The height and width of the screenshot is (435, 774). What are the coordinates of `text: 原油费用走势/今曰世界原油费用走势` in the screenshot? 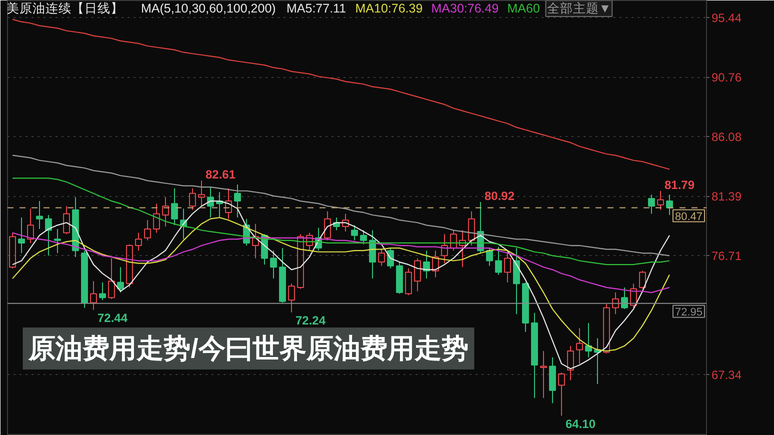 It's located at (248, 349).